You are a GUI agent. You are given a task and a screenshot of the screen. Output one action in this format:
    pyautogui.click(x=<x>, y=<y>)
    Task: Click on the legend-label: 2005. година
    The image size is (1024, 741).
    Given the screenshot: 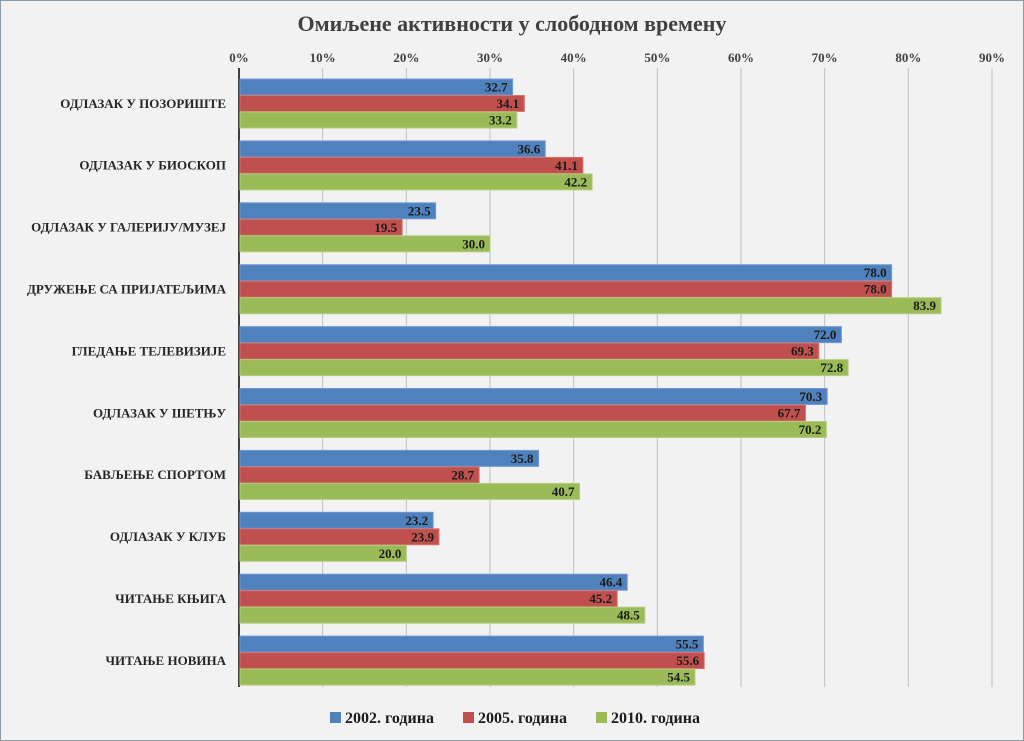 What is the action you would take?
    pyautogui.click(x=522, y=718)
    